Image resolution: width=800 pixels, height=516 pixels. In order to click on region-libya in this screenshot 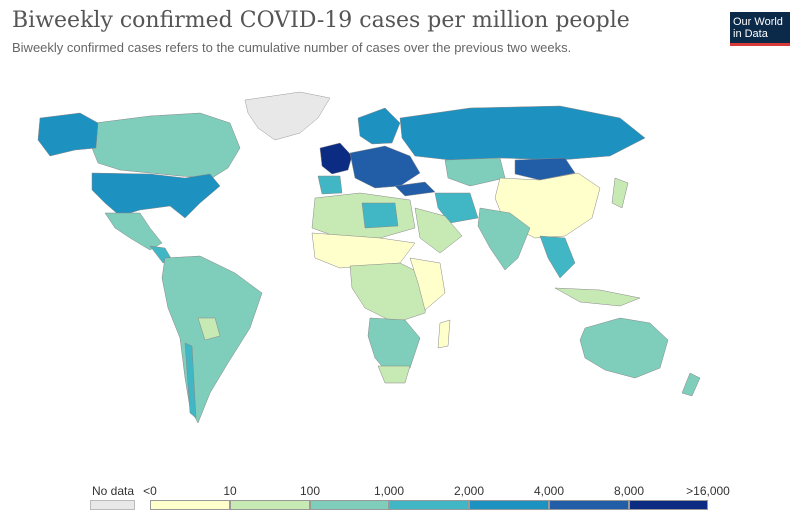, I will do `click(380, 215)`.